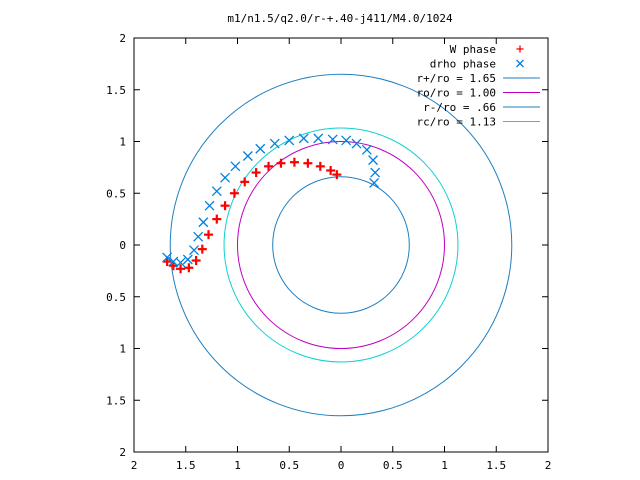 This screenshot has height=480, width=640. What do you see at coordinates (456, 93) in the screenshot?
I see `legend-label: ro/ro = 1.00` at bounding box center [456, 93].